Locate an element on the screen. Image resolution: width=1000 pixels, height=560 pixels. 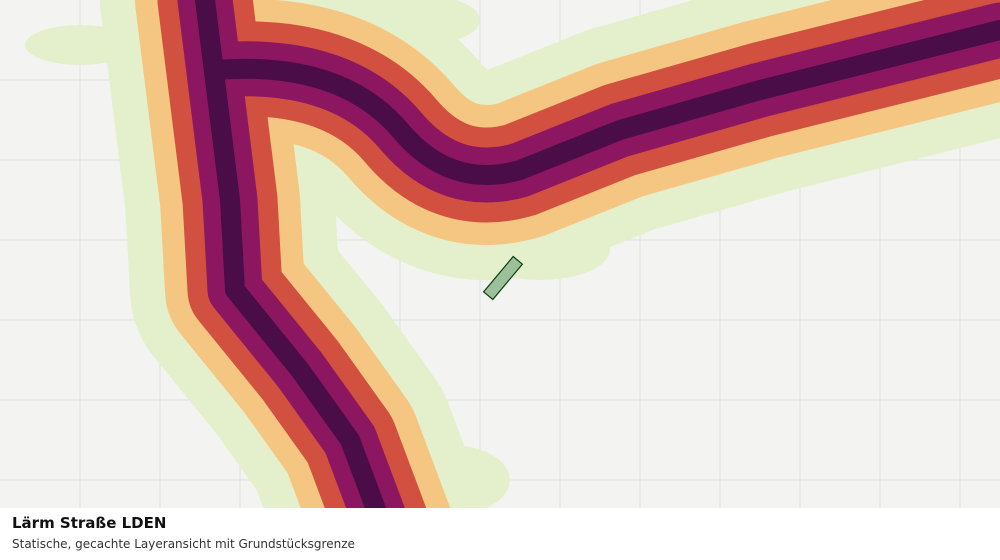
parcel-boundary is located at coordinates (503, 278).